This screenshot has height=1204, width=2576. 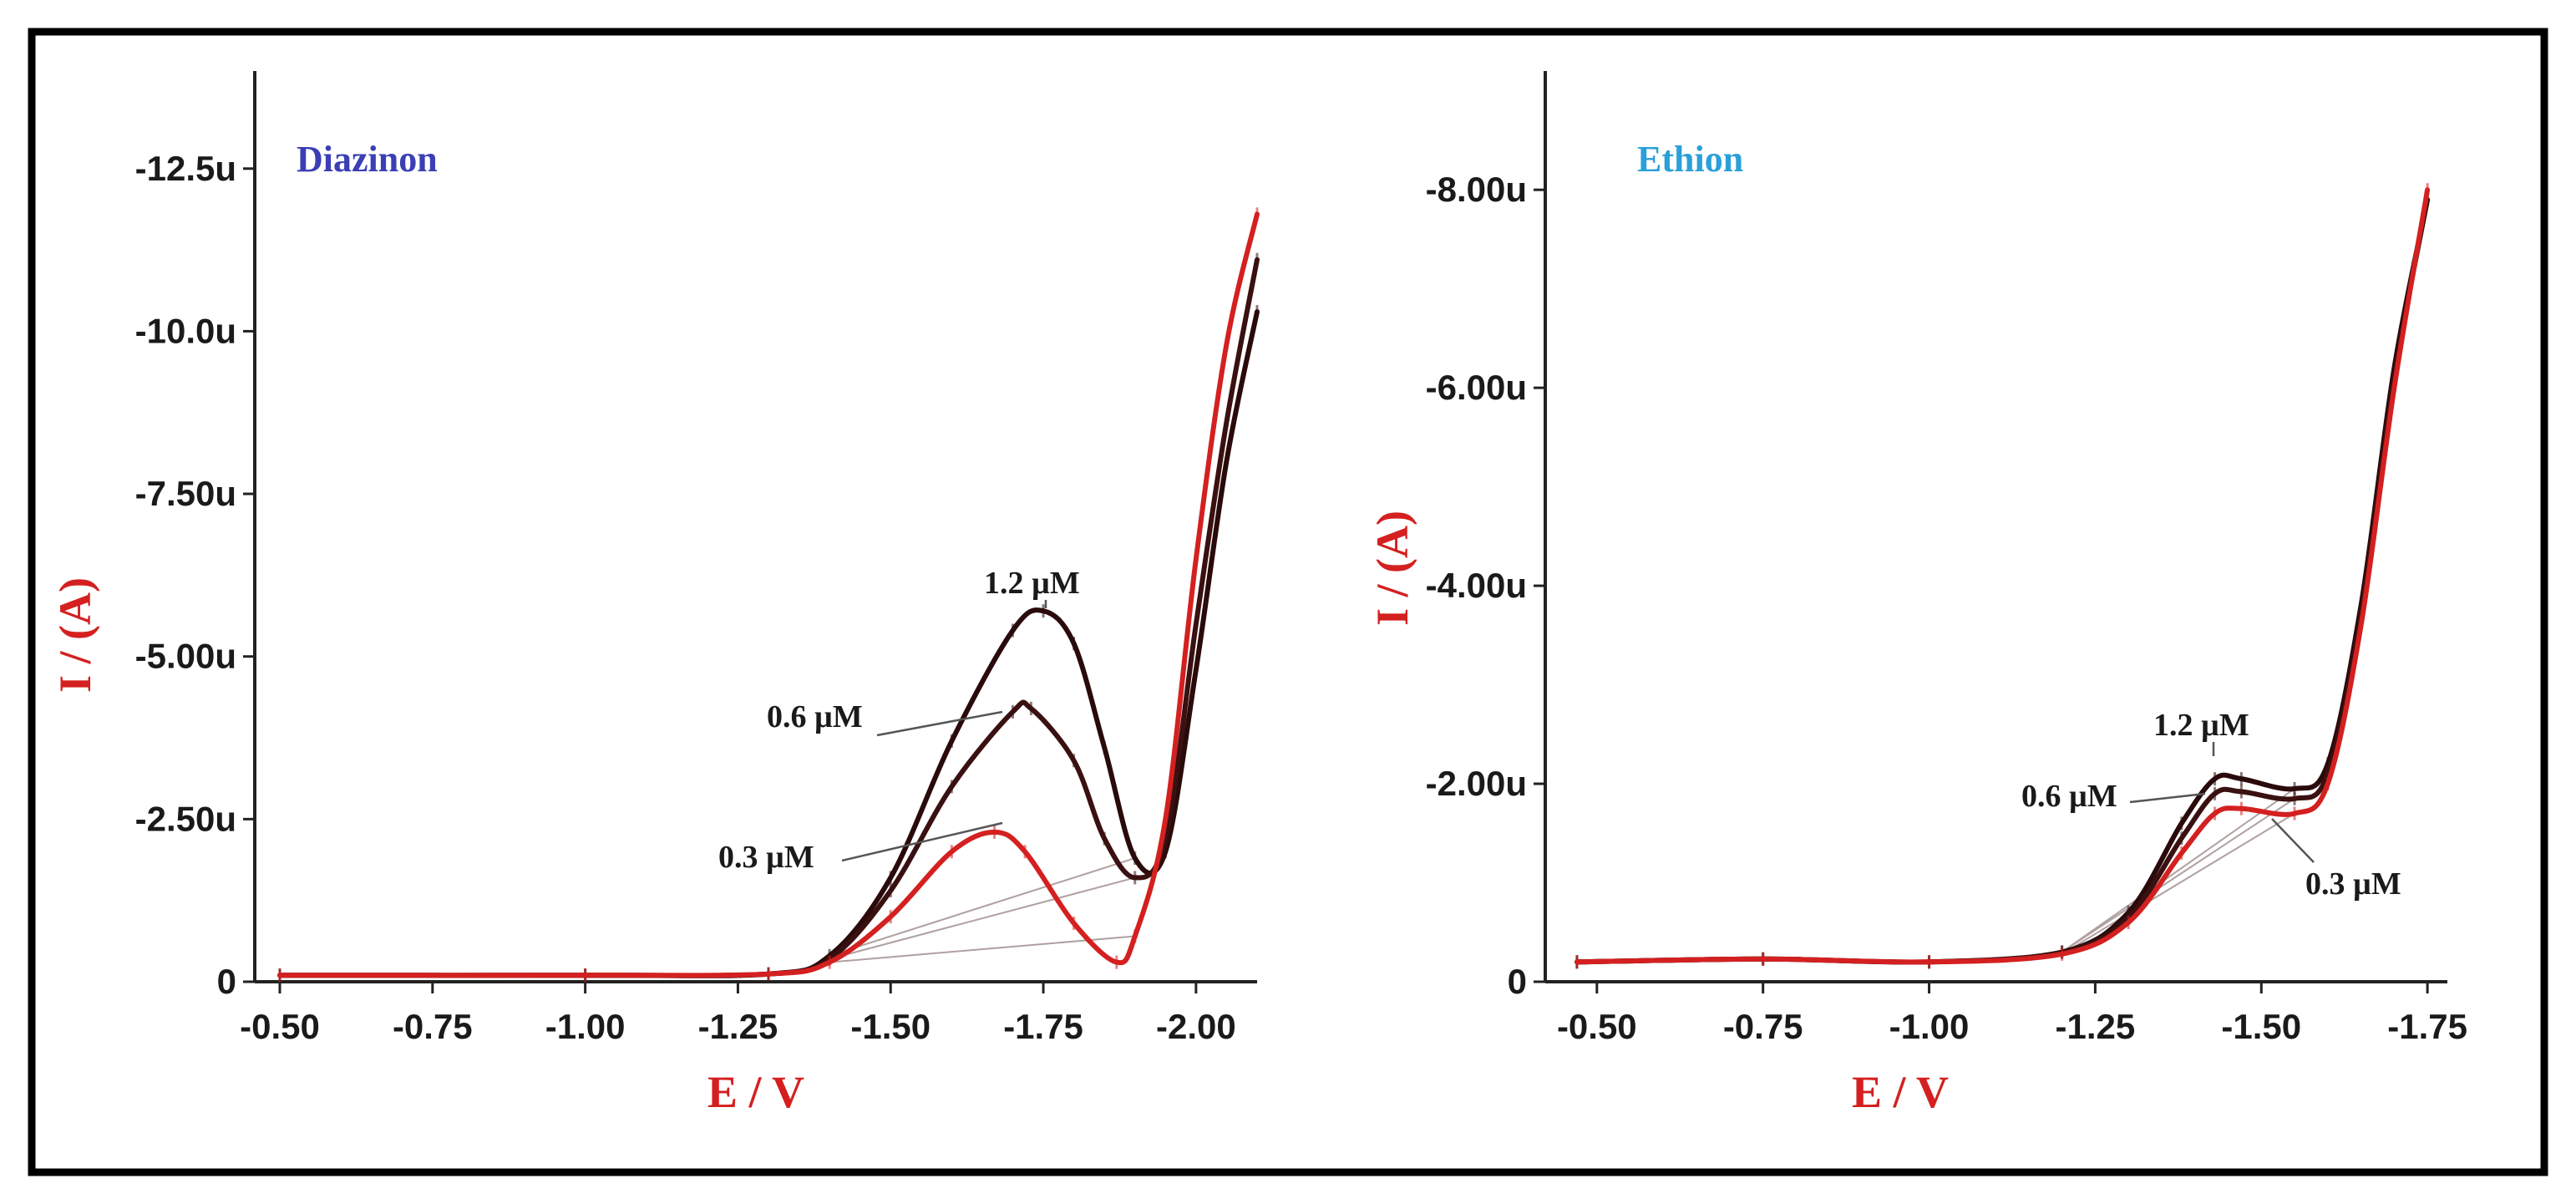 I want to click on diazinon-baselines, so click(x=982, y=910).